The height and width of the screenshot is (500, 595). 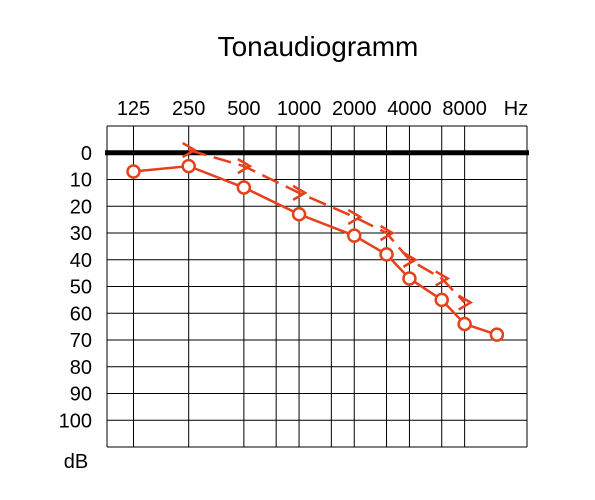 What do you see at coordinates (81, 261) in the screenshot?
I see `y-tick-label: 40` at bounding box center [81, 261].